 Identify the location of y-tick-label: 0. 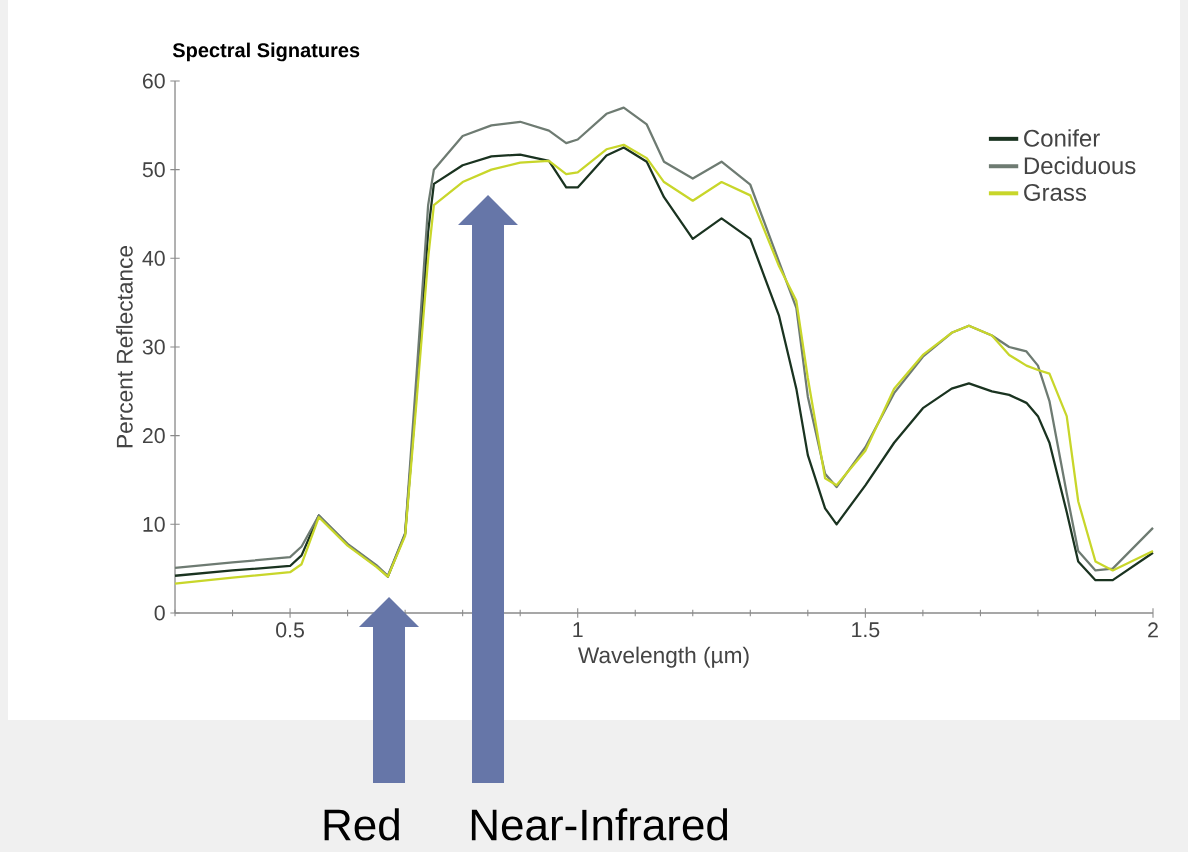
(159, 613).